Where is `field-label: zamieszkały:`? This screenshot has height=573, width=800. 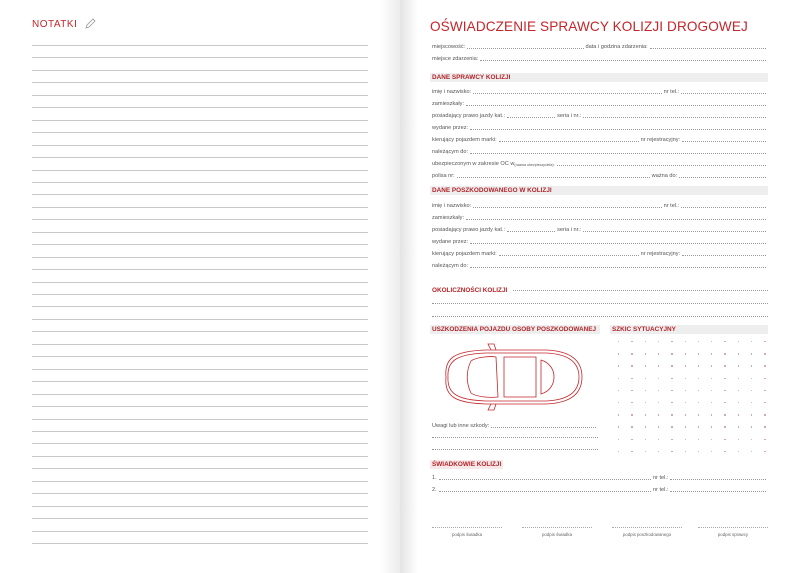
field-label: zamieszkały: is located at coordinates (448, 218).